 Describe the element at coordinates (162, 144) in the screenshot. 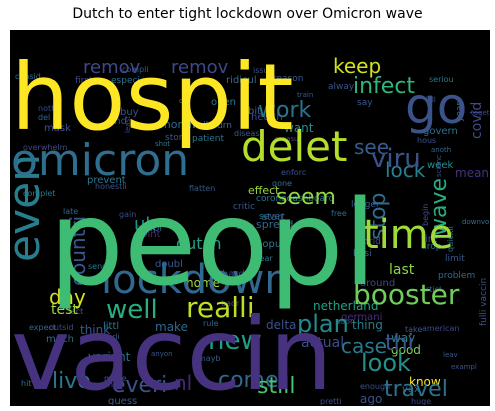

I see `word-shot: shot` at that location.